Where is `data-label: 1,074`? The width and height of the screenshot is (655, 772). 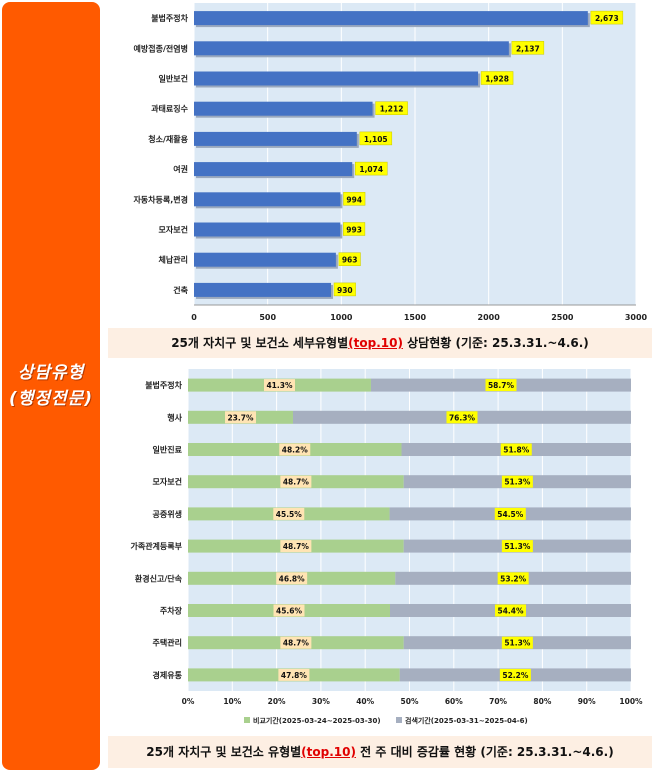
data-label: 1,074 is located at coordinates (371, 169).